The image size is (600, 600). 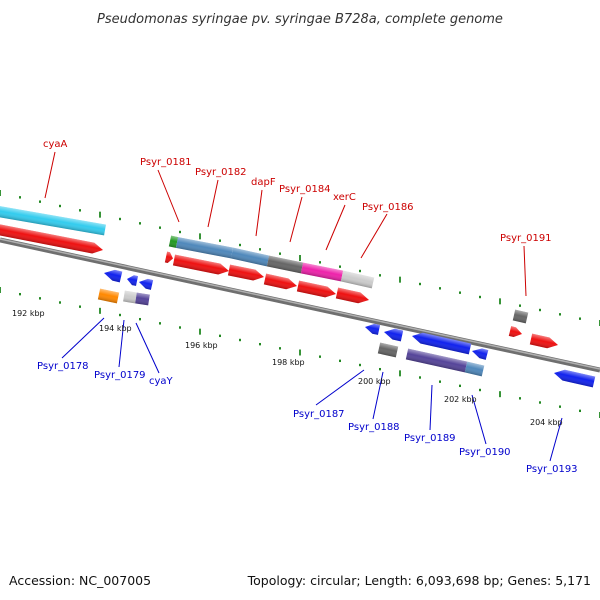 I want to click on gene-grey-box-0191-shading, so click(x=520, y=316).